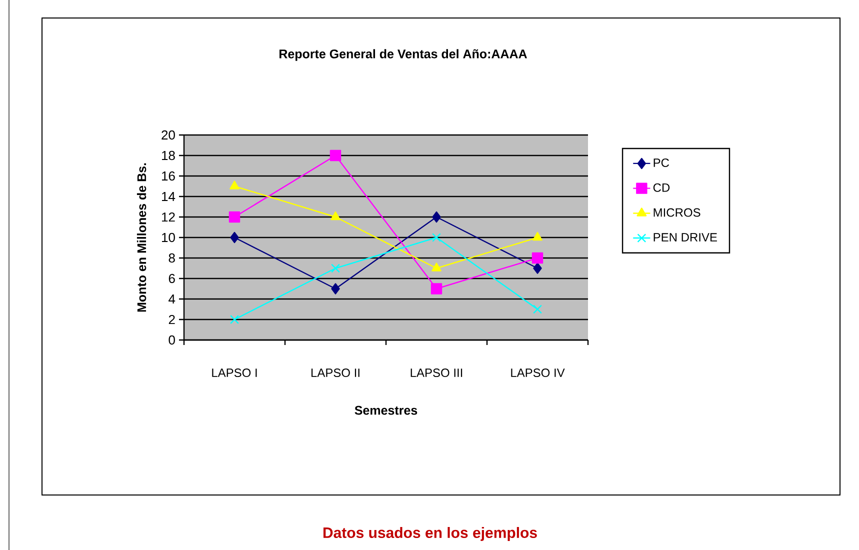 This screenshot has width=859, height=550. Describe the element at coordinates (685, 237) in the screenshot. I see `legend-label: PEN DRIVE` at that location.